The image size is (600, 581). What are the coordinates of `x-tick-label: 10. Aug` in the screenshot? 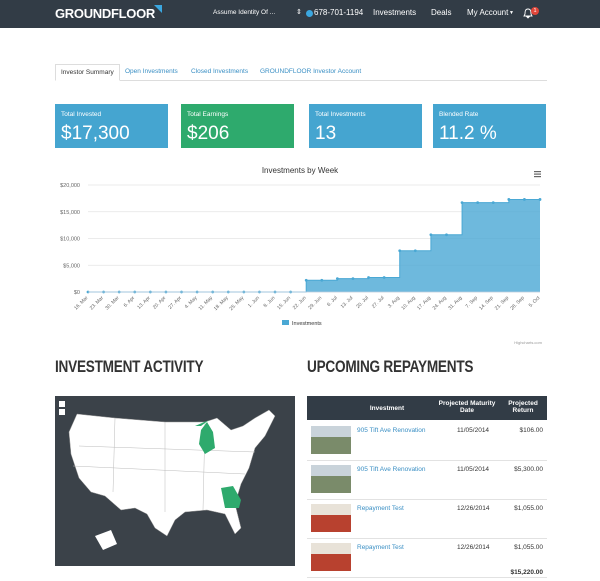 It's located at (408, 303).